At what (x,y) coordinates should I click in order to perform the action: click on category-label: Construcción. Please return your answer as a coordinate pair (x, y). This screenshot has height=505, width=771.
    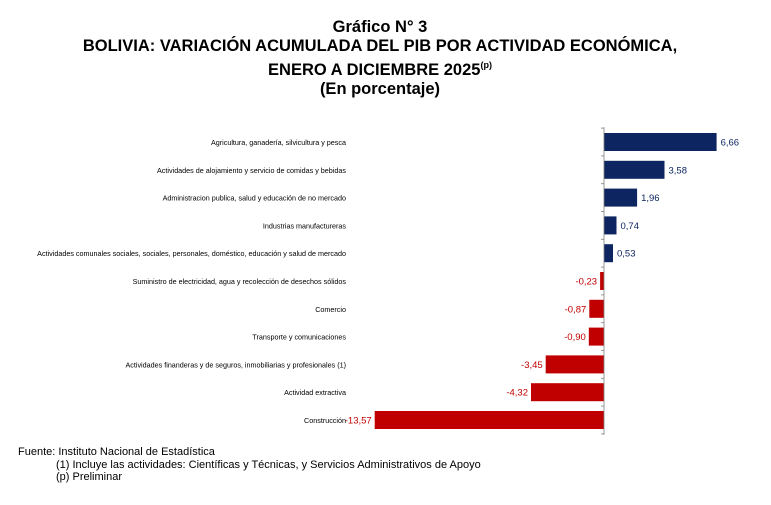
    Looking at the image, I should click on (325, 420).